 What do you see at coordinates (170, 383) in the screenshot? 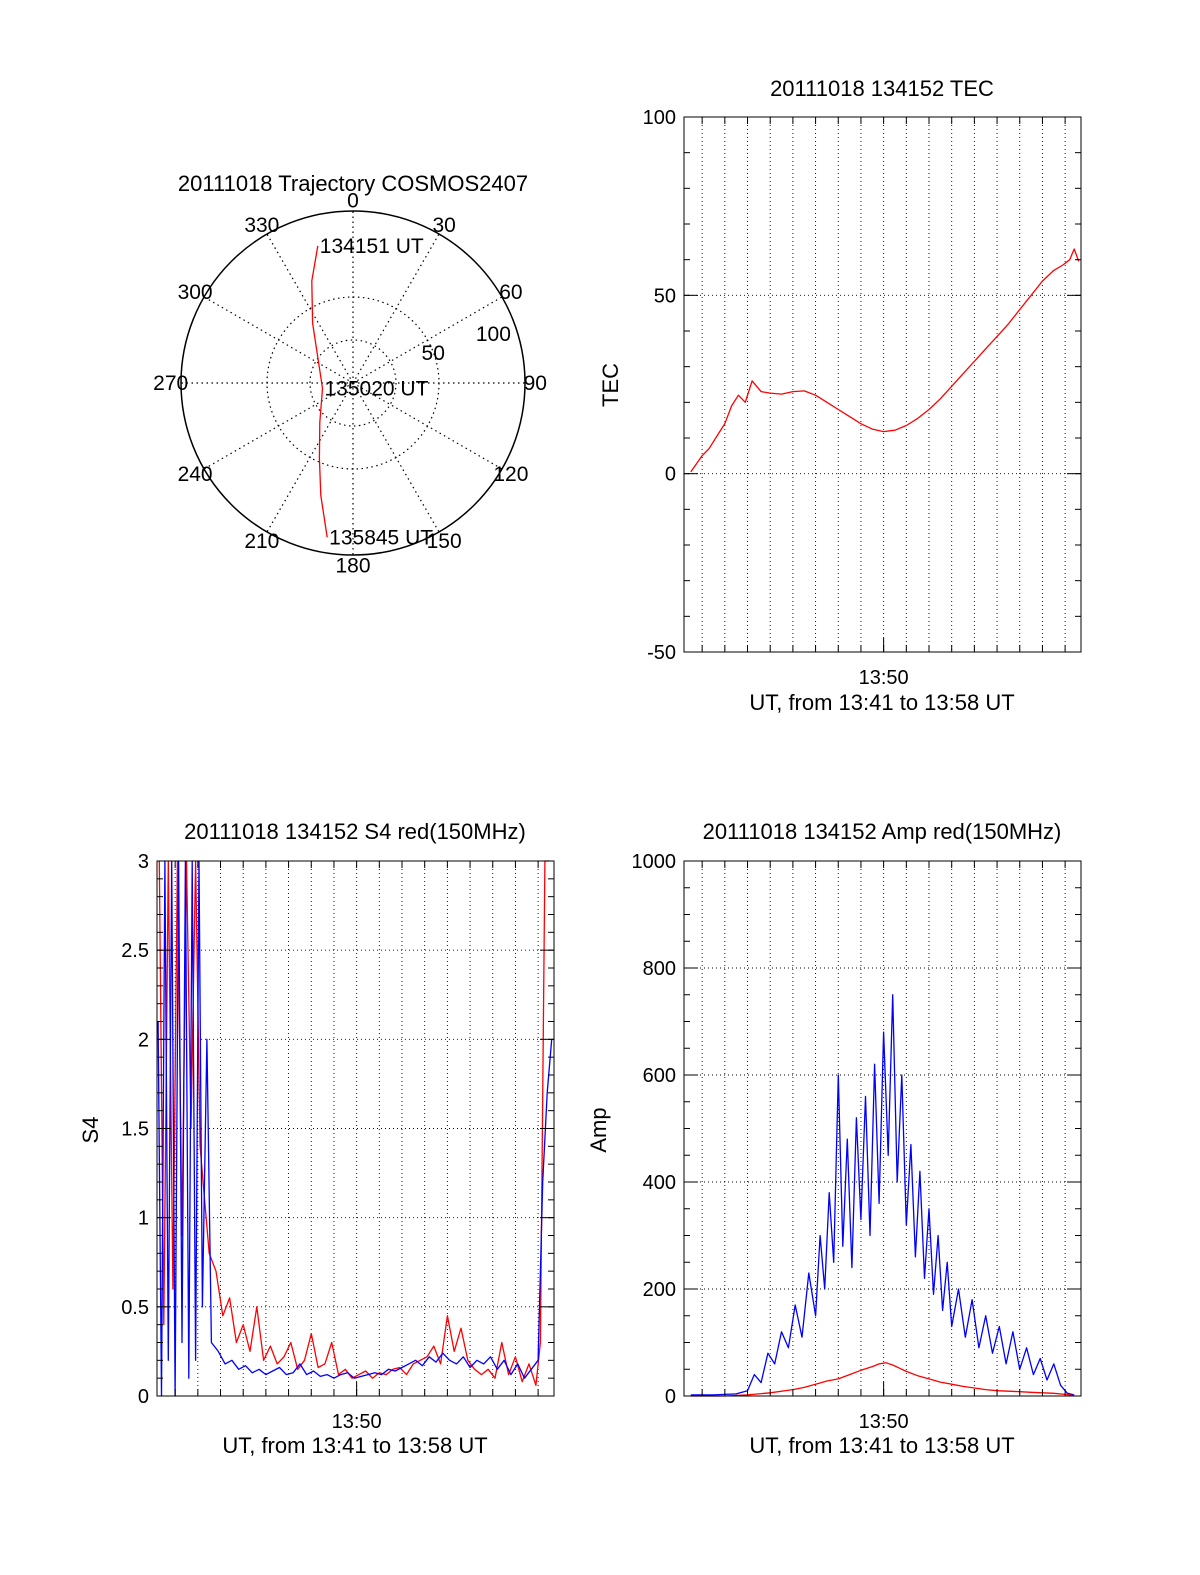
I see `azimuth-label: 270` at bounding box center [170, 383].